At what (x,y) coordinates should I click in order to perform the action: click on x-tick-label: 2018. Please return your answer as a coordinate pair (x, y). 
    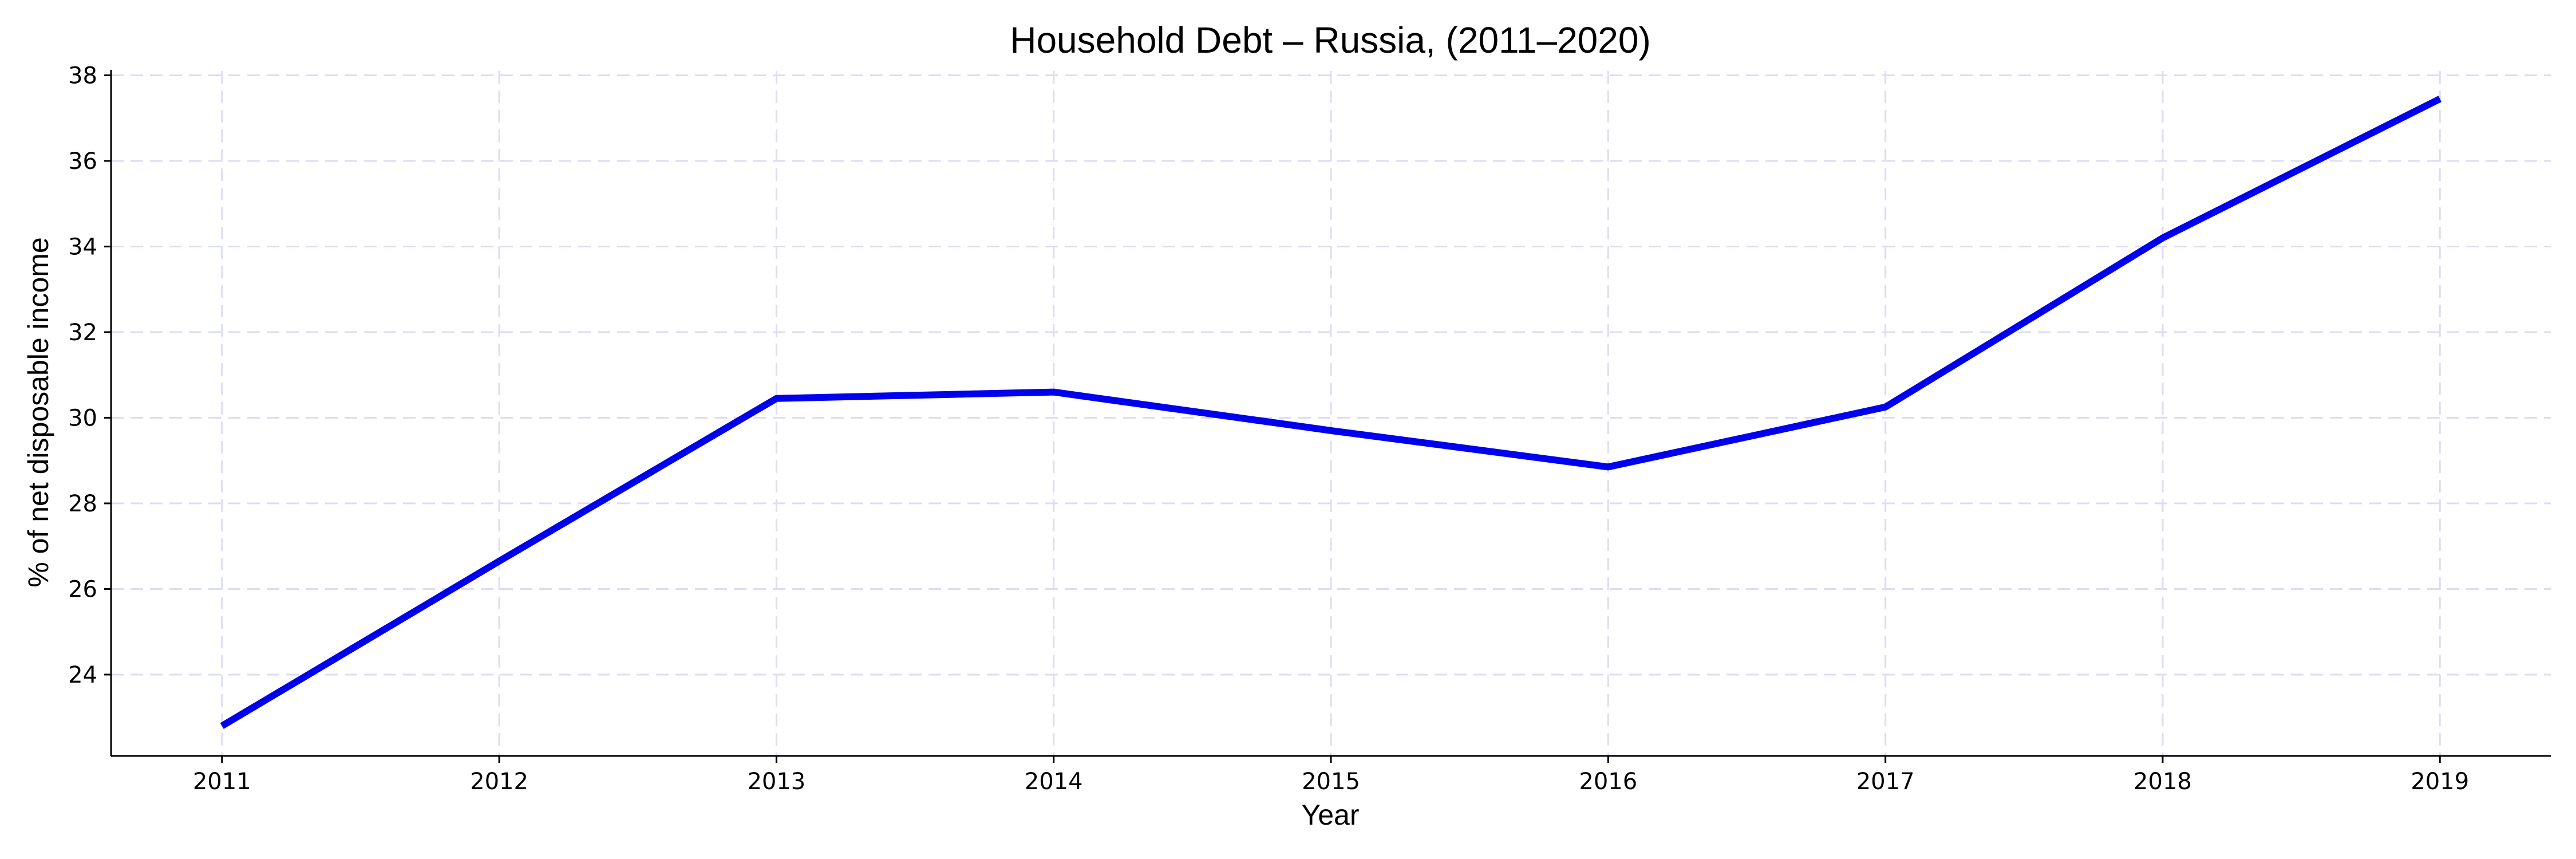
    Looking at the image, I should click on (2163, 782).